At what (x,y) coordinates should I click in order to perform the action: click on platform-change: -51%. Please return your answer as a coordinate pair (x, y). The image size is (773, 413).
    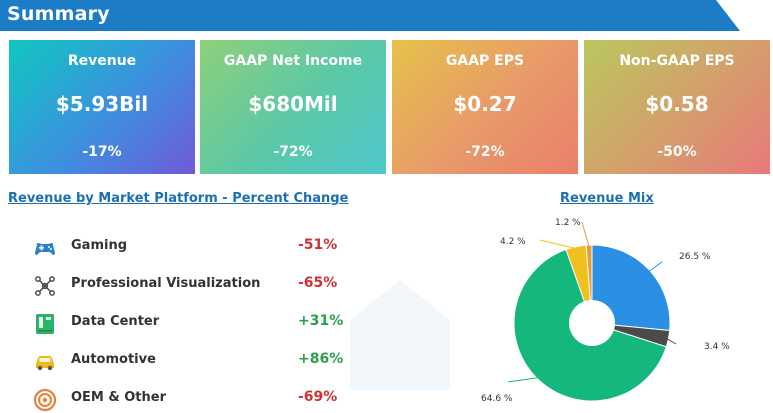
    Looking at the image, I should click on (318, 245).